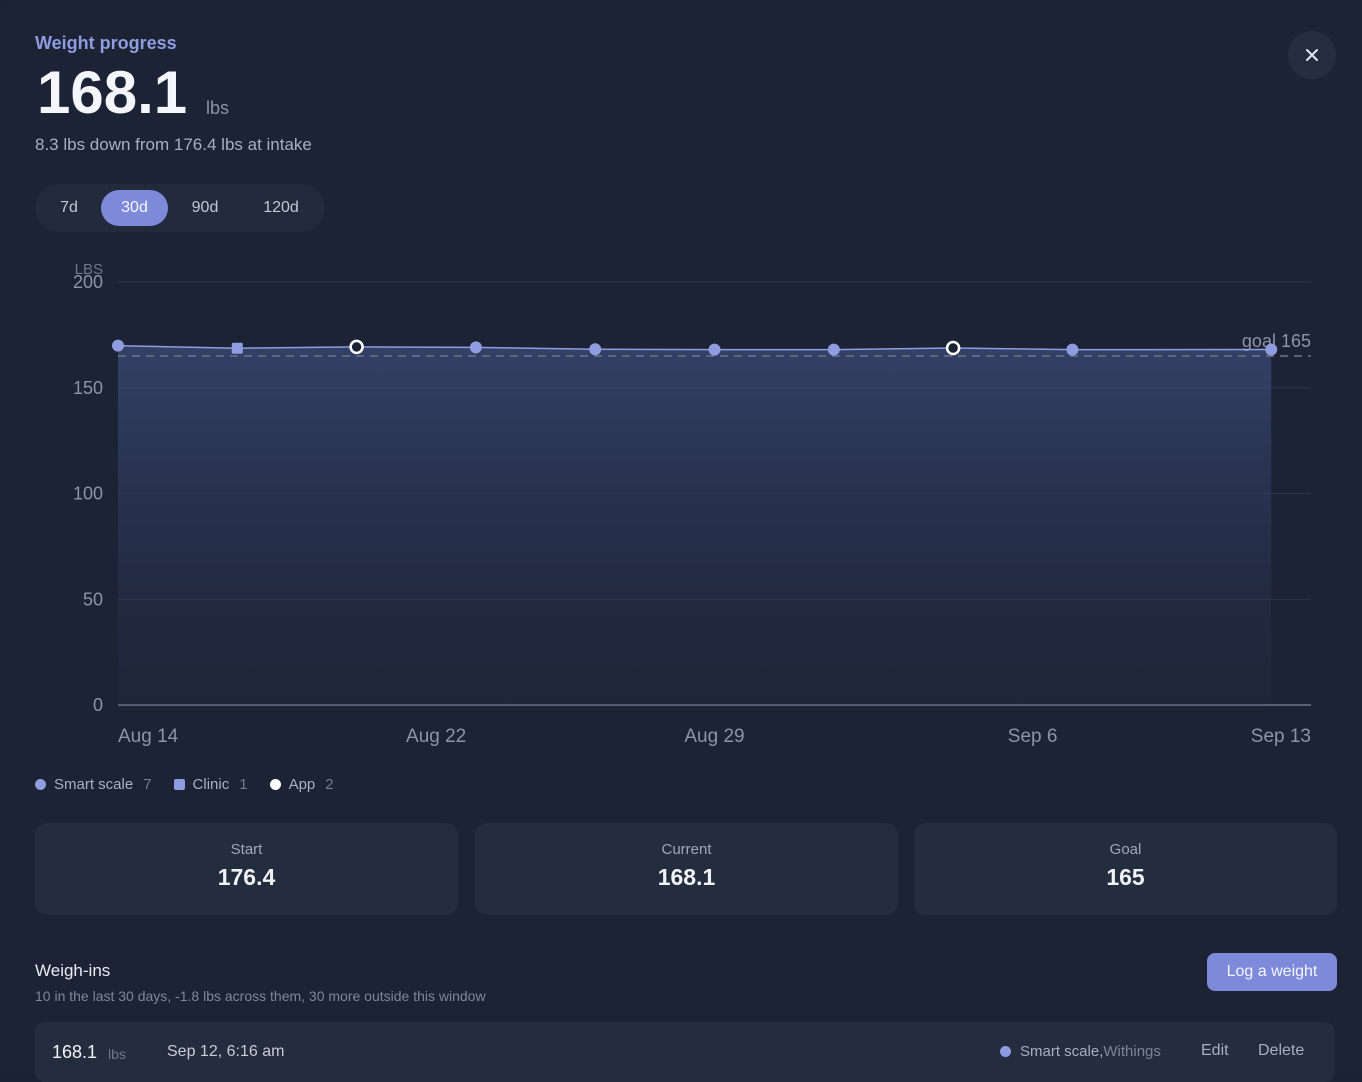 This screenshot has height=1082, width=1362. What do you see at coordinates (179, 784) in the screenshot?
I see `clinic-square-icon` at bounding box center [179, 784].